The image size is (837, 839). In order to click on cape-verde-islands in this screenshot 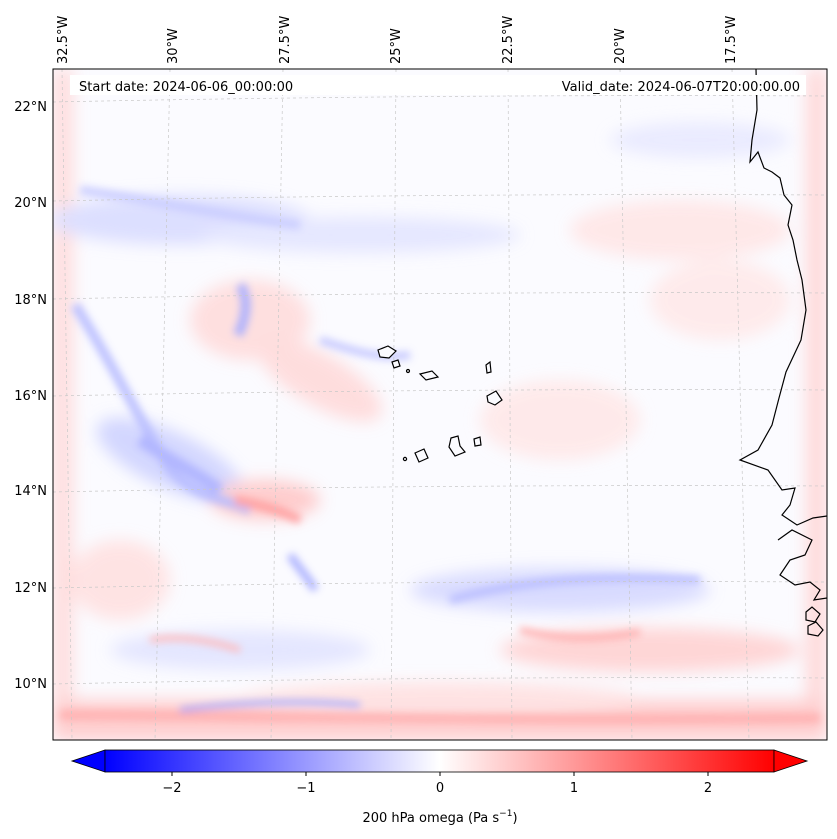, I will do `click(440, 404)`.